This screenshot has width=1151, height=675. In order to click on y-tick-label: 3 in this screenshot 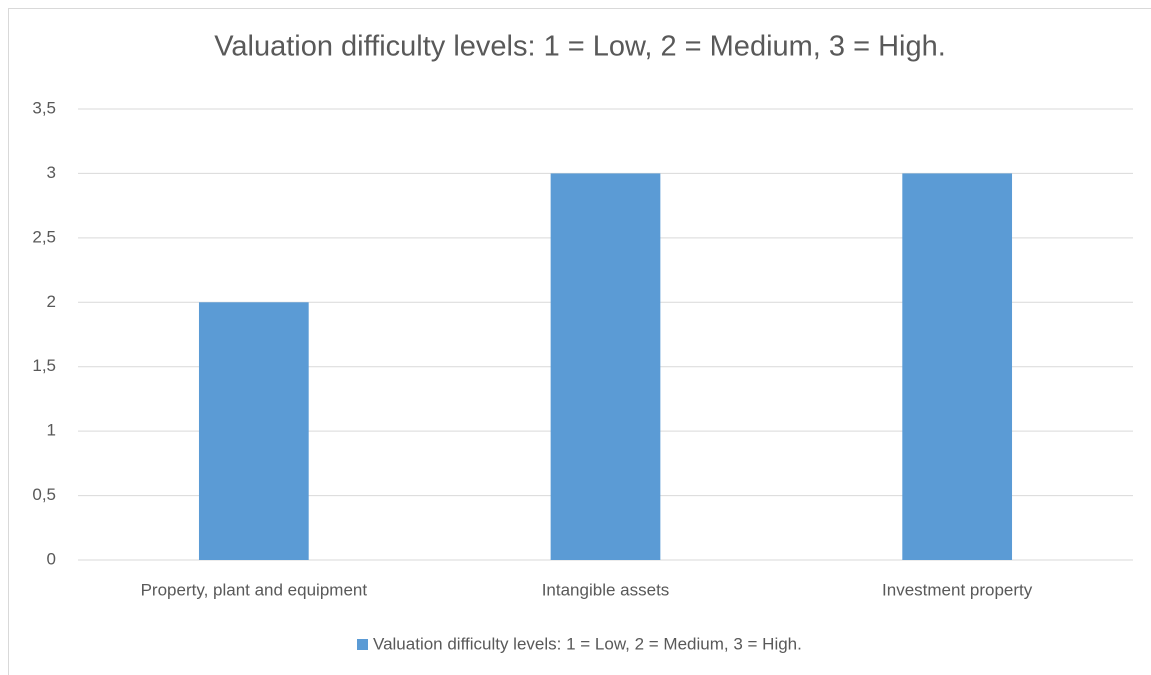, I will do `click(51, 172)`.